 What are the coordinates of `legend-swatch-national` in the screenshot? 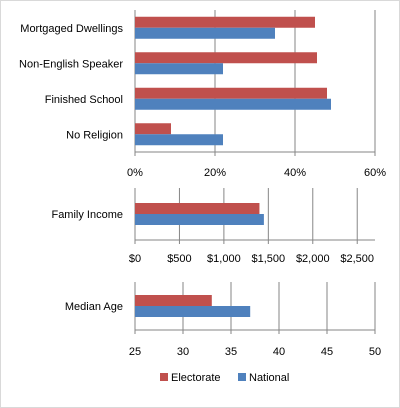 It's located at (242, 377).